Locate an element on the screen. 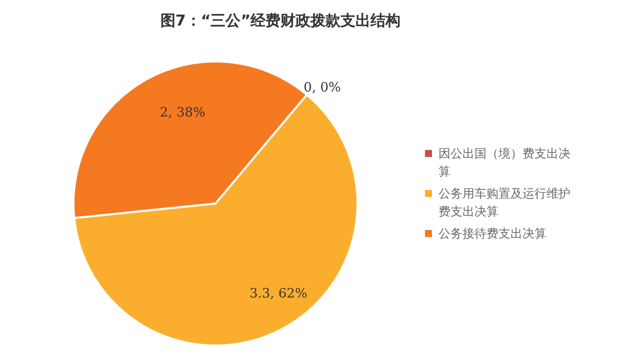 This screenshot has width=640, height=364. chart-title: 图7：“三公”经费财政拨款支出结构 is located at coordinates (280, 21).